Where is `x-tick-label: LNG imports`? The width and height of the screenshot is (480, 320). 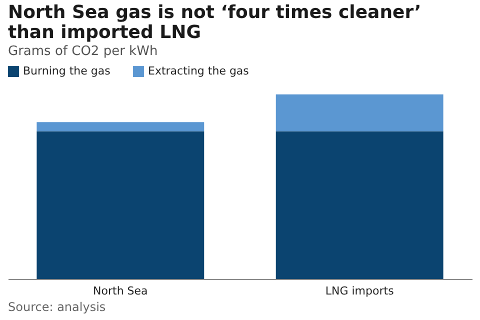
x-tick-label: LNG imports is located at coordinates (359, 291).